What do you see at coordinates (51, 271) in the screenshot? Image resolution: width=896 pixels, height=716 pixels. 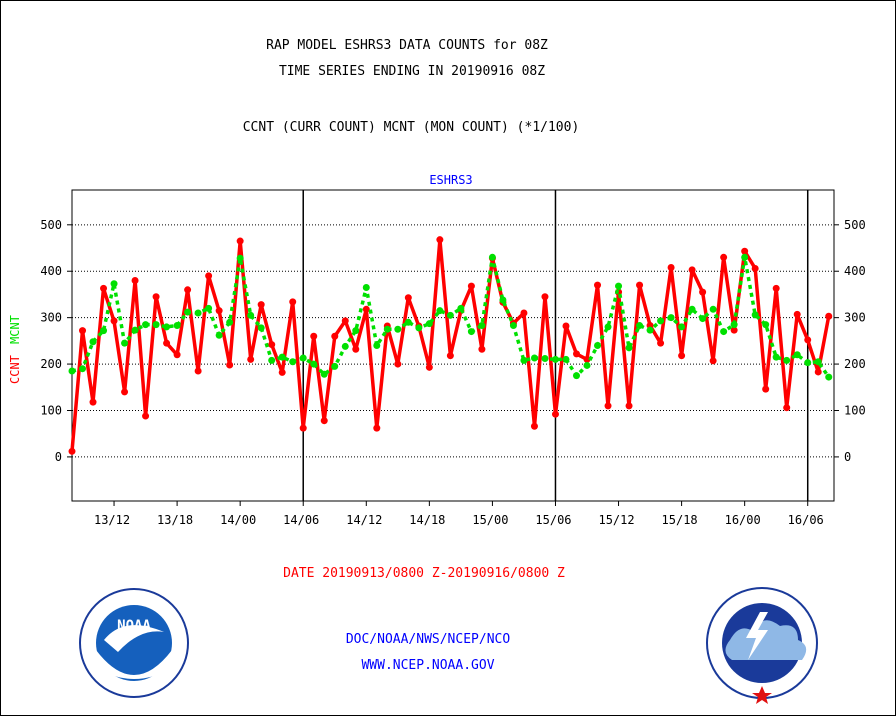 I see `ytick-label-left-4: 400` at bounding box center [51, 271].